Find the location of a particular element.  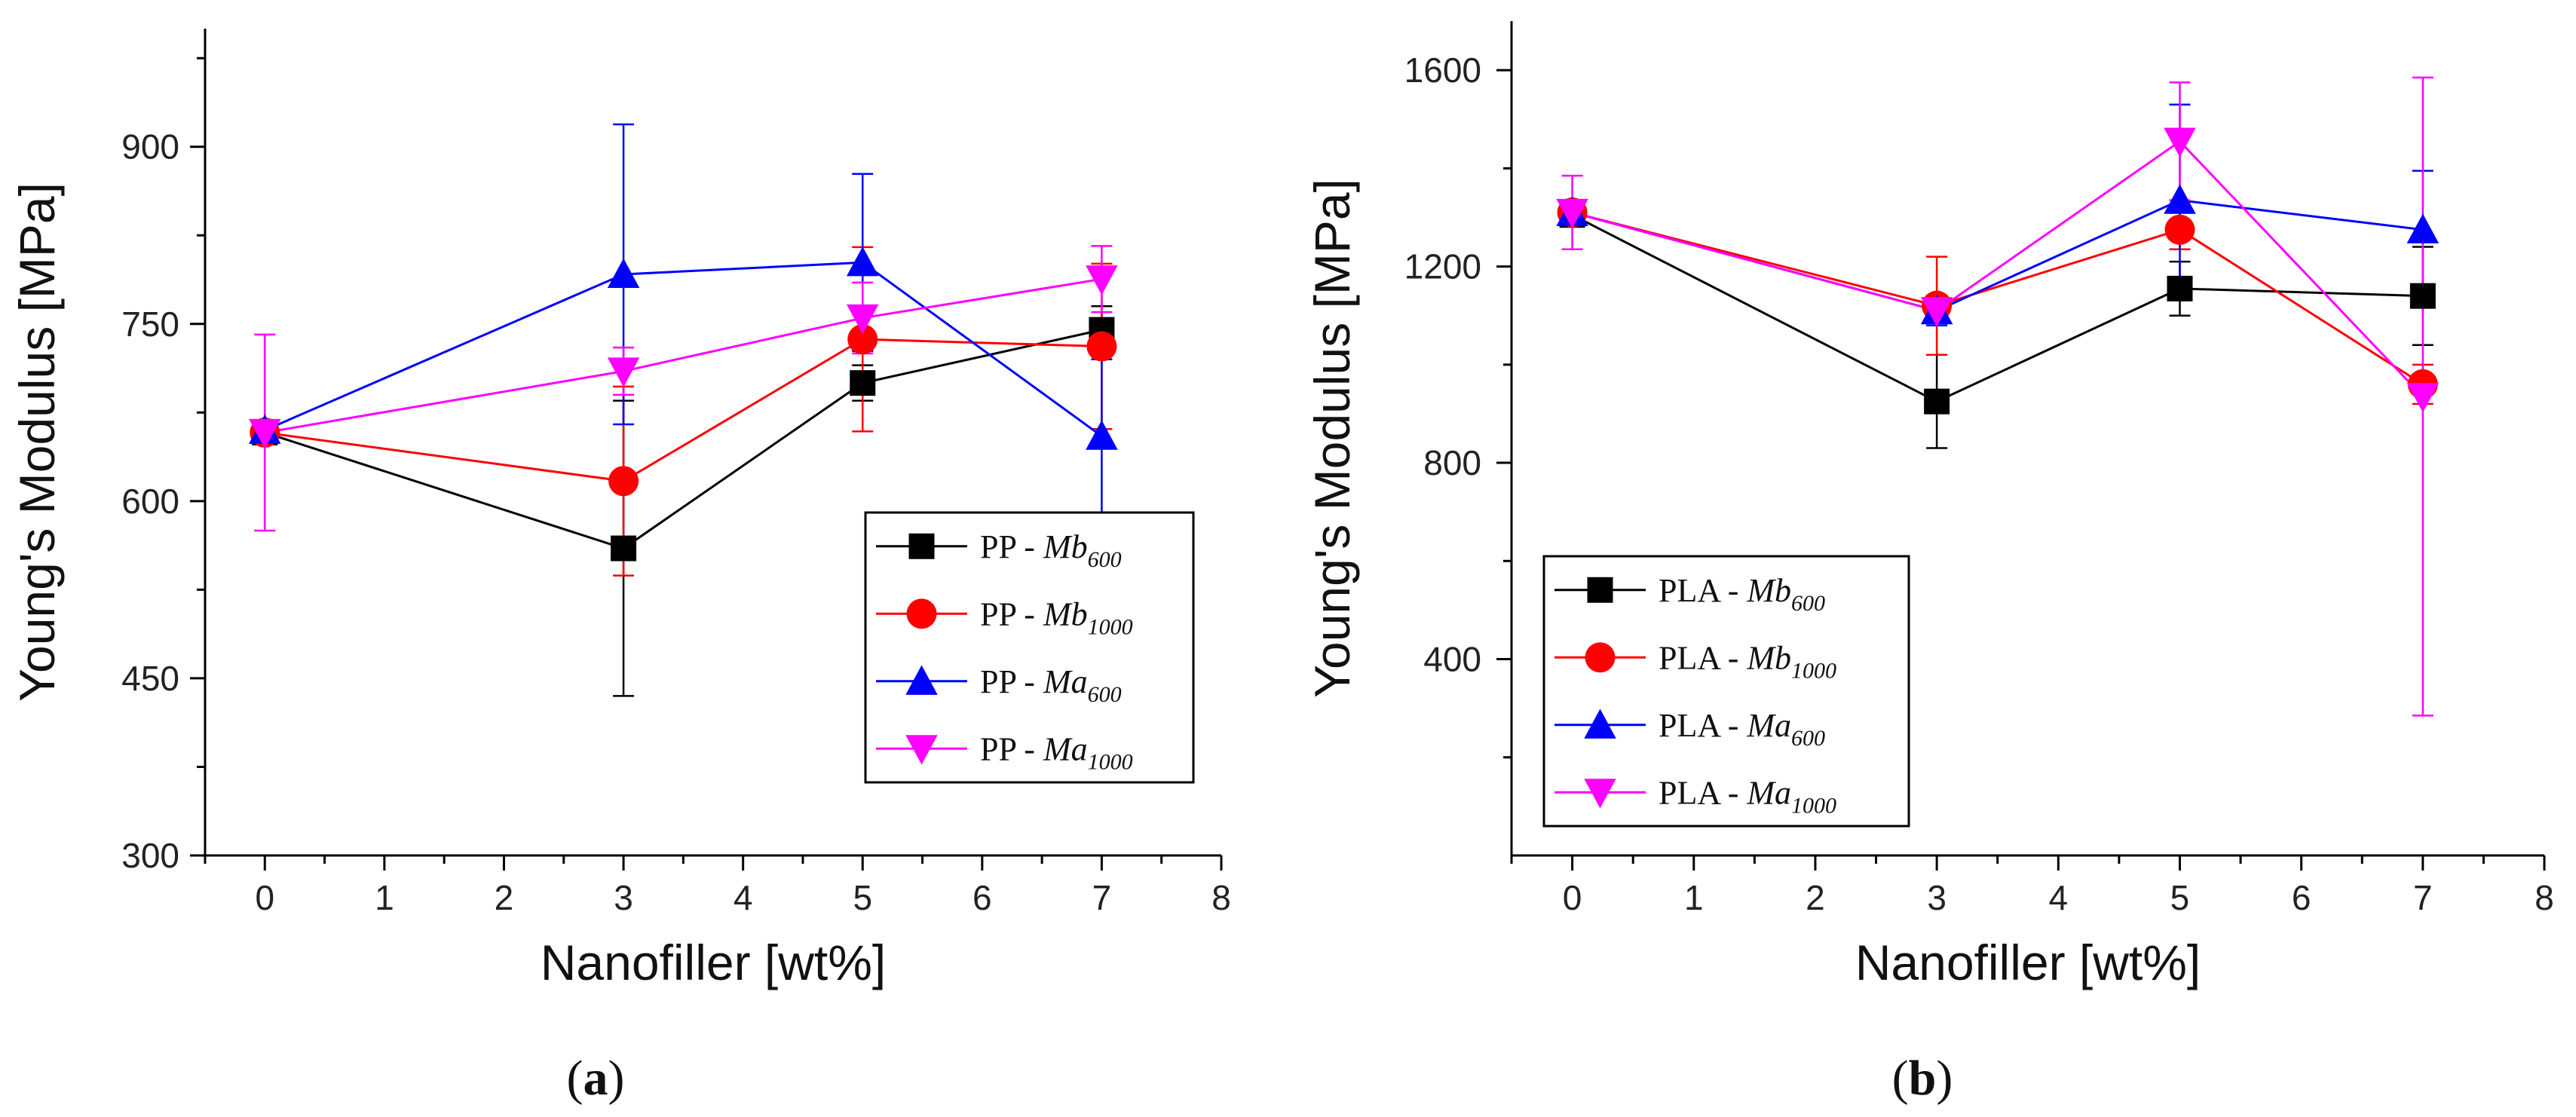

y-tick-label: 600 is located at coordinates (150, 501).